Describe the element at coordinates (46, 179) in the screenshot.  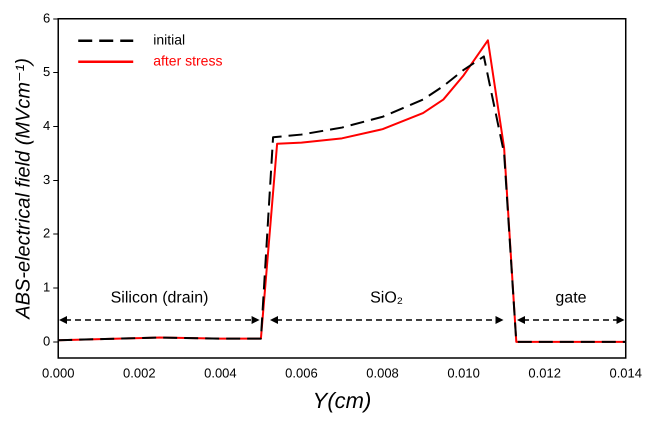
I see `y-tick-label: 3` at that location.